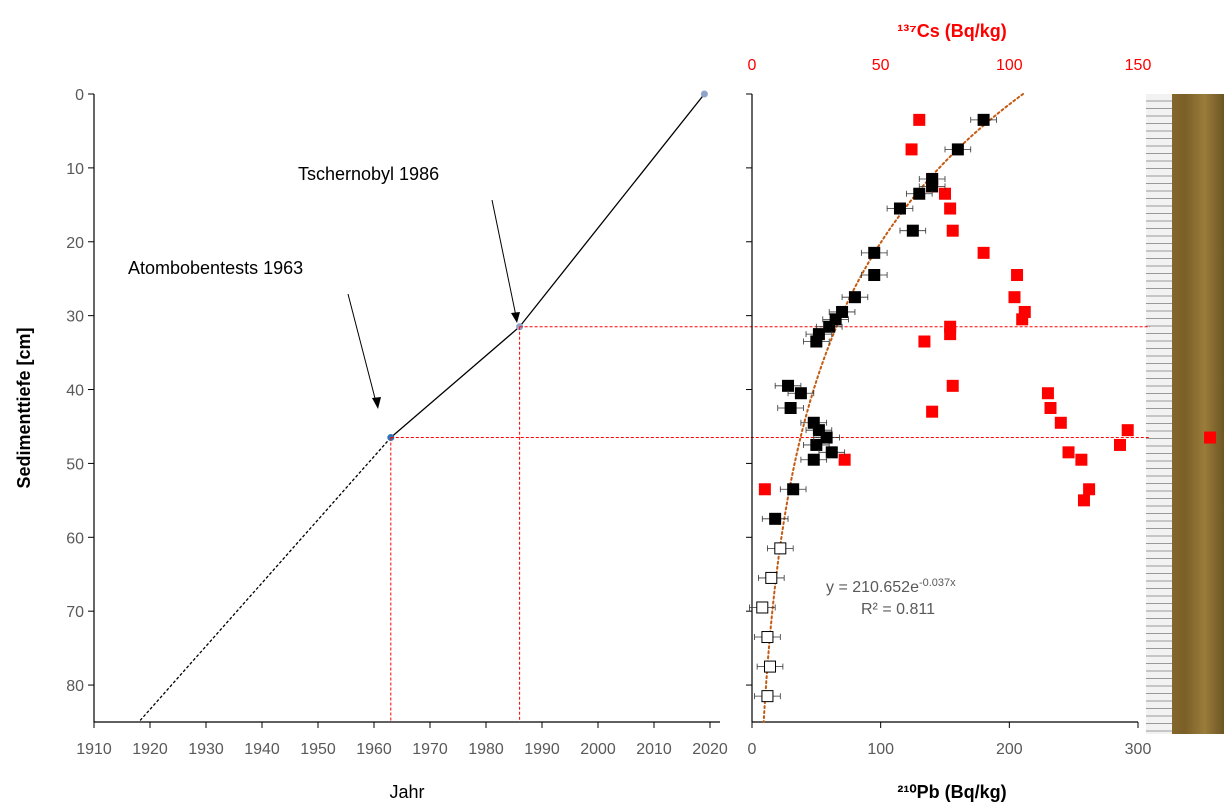 This screenshot has width=1224, height=808. Describe the element at coordinates (872, 587) in the screenshot. I see `fit-equation-base: y = 210.652e` at that location.